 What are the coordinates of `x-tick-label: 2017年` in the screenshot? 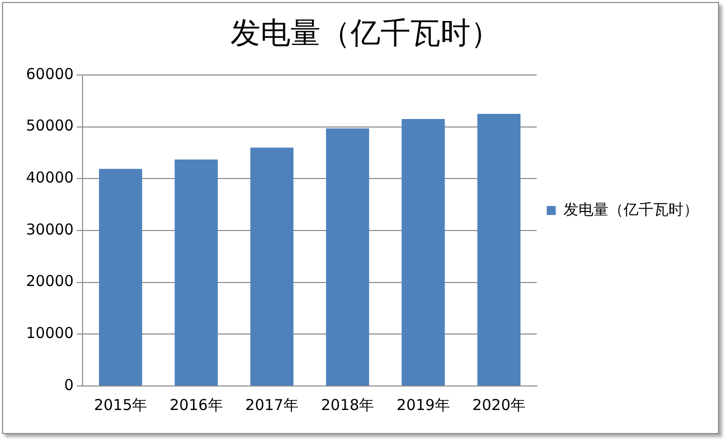 It's located at (271, 405).